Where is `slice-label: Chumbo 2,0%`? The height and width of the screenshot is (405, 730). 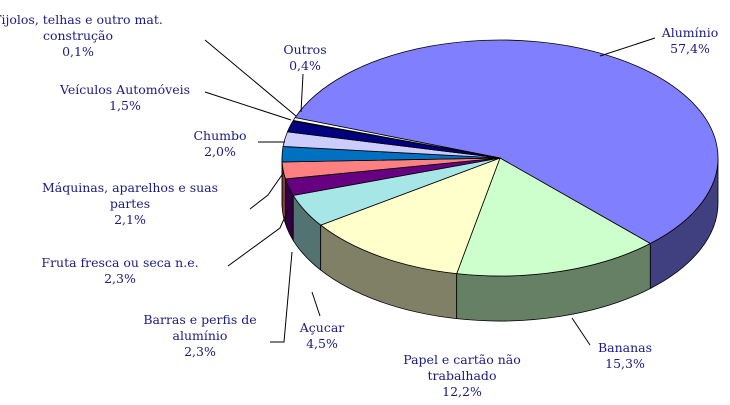 slice-label: Chumbo 2,0% is located at coordinates (220, 144).